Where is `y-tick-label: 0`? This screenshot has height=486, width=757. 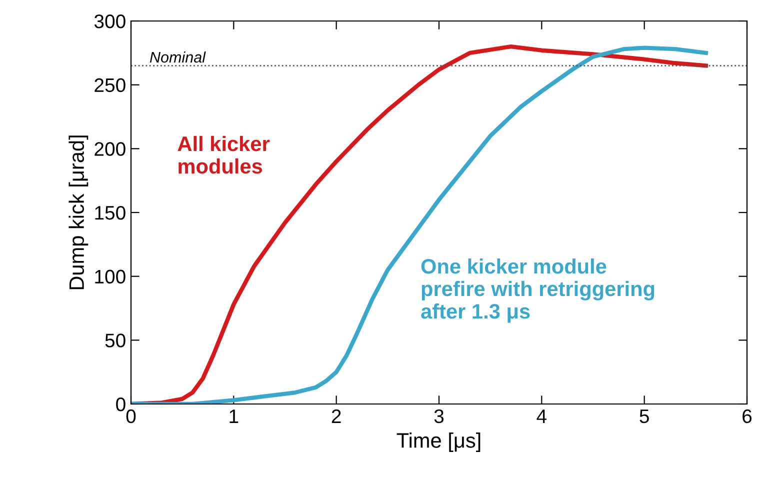 y-tick-label: 0 is located at coordinates (121, 404).